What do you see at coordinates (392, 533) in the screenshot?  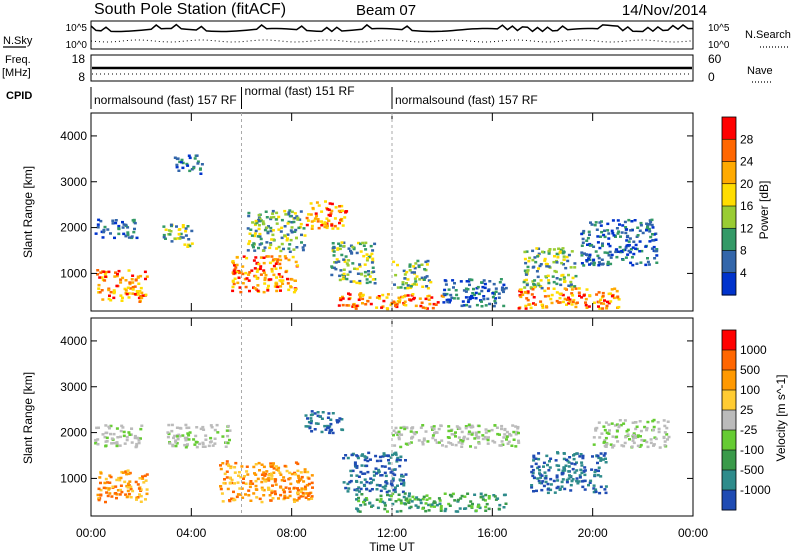 I see `xaxis-labels: 00:00 04:00 08:00 12:00 16:00 20:00 00:00` at bounding box center [392, 533].